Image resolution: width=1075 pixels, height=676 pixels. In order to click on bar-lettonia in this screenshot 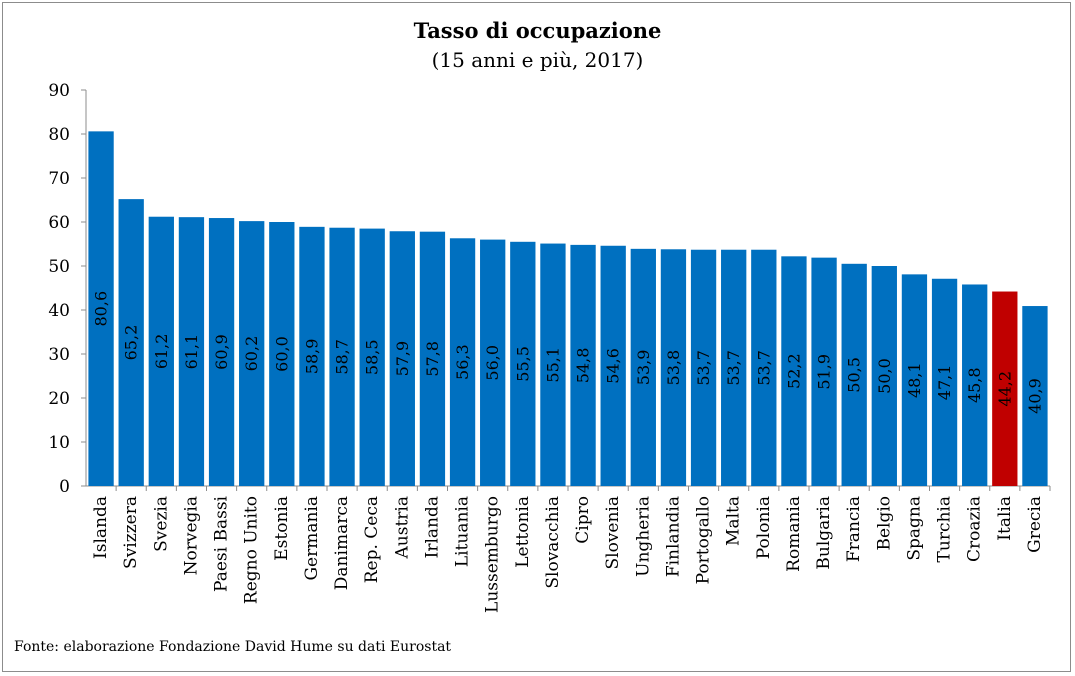, I will do `click(523, 363)`.